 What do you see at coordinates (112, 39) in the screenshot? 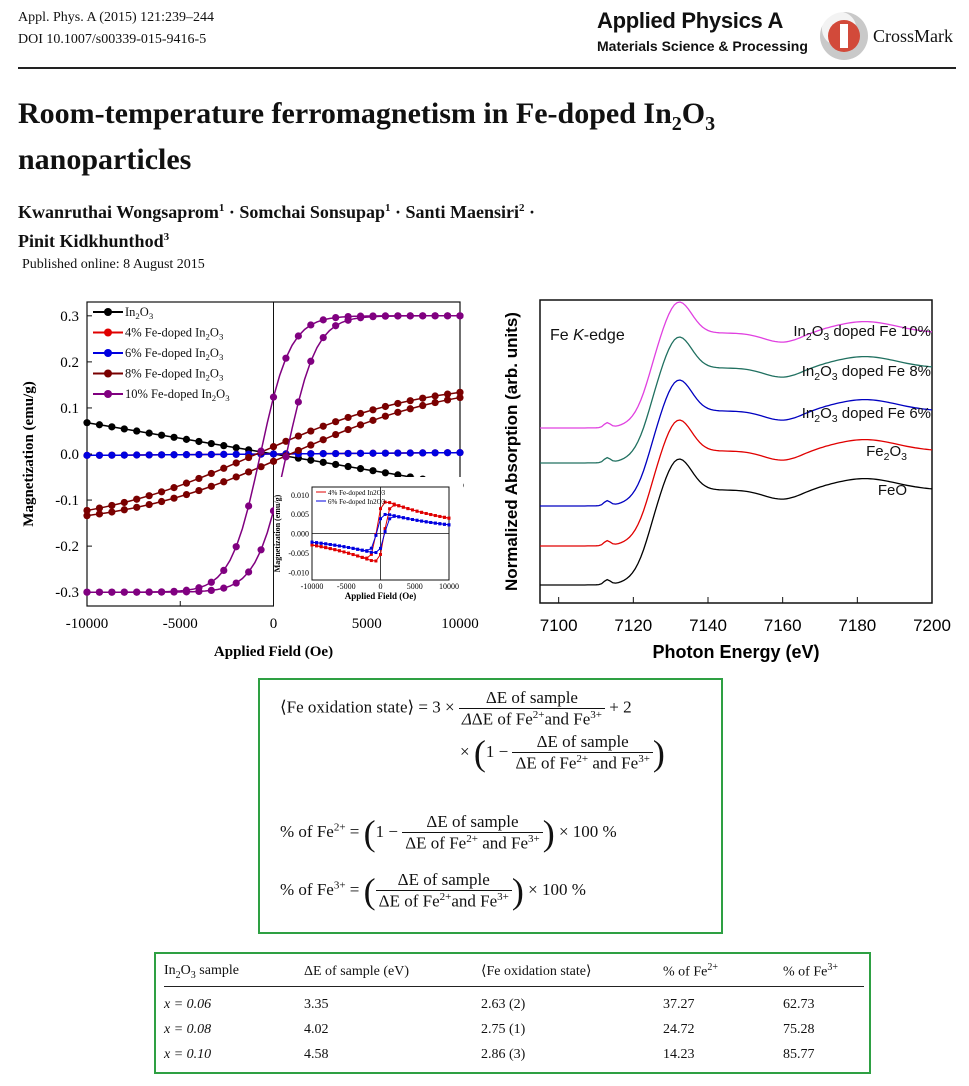
I see `doi: DOI 10.1007/s00339-015-9416-5` at bounding box center [112, 39].